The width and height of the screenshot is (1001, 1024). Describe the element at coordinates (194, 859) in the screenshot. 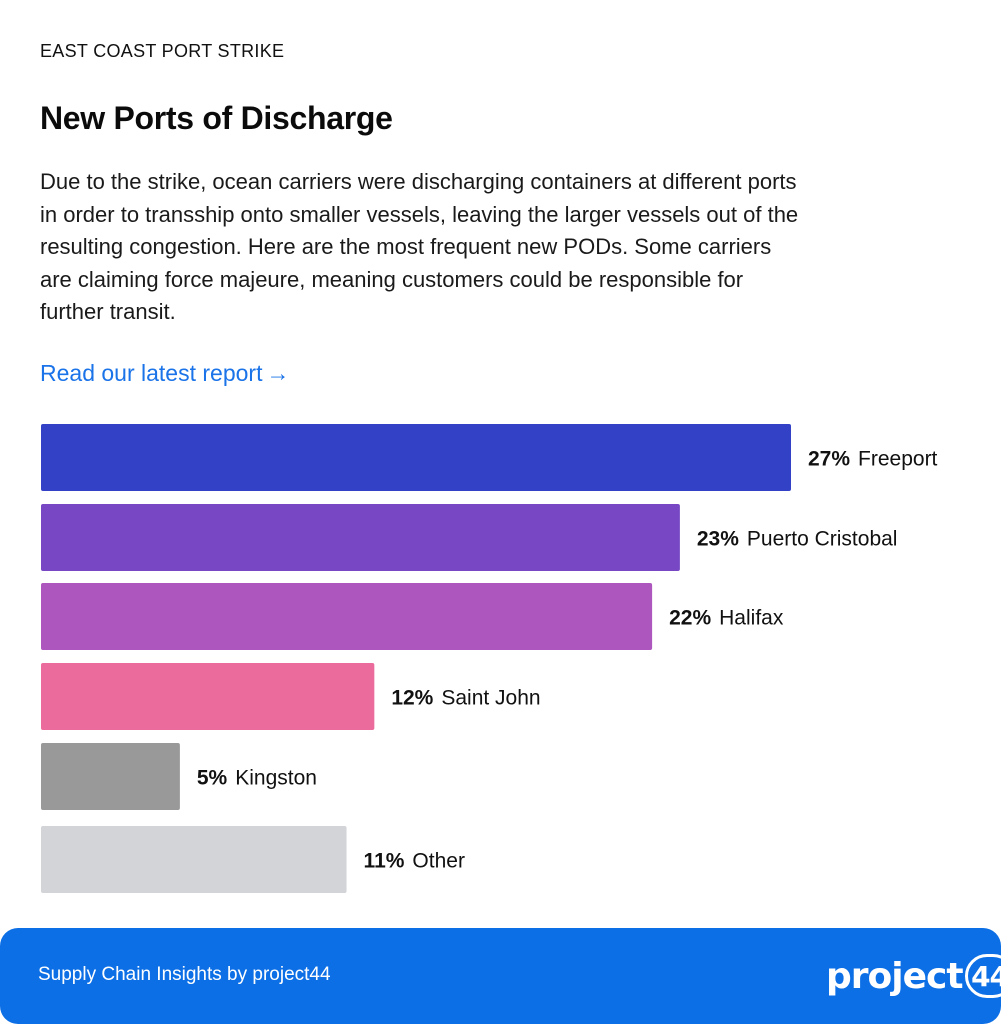

I see `bar-other` at that location.